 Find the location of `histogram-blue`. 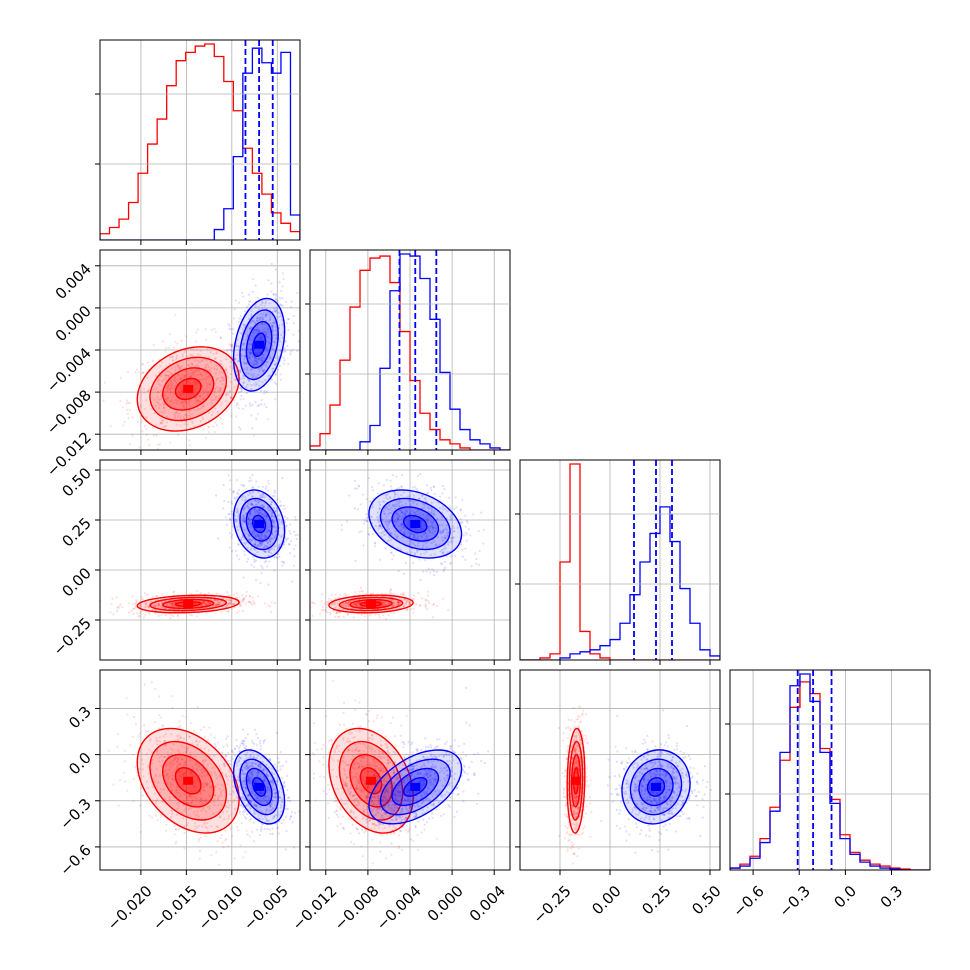

histogram-blue is located at coordinates (830, 771).